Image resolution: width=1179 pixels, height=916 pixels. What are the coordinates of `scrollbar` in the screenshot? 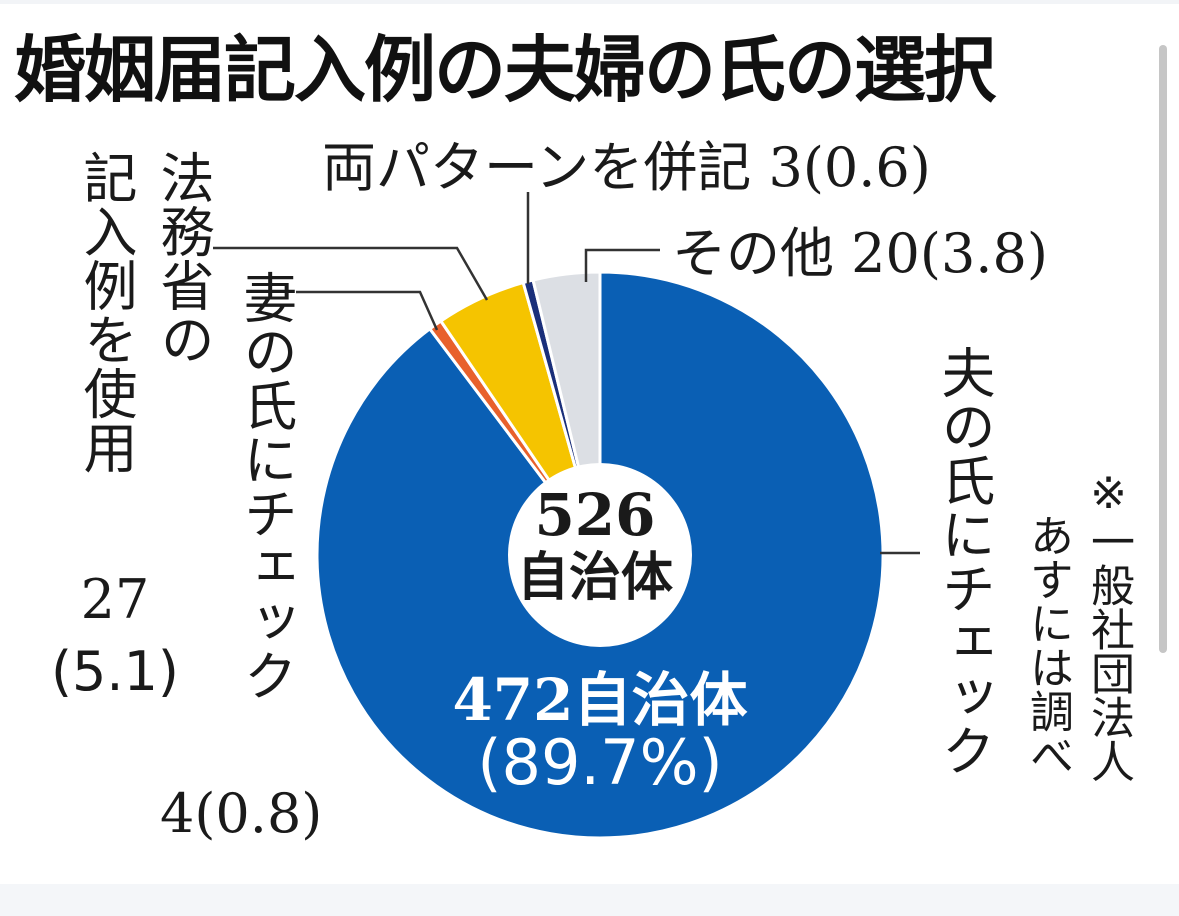 It's located at (1163, 349).